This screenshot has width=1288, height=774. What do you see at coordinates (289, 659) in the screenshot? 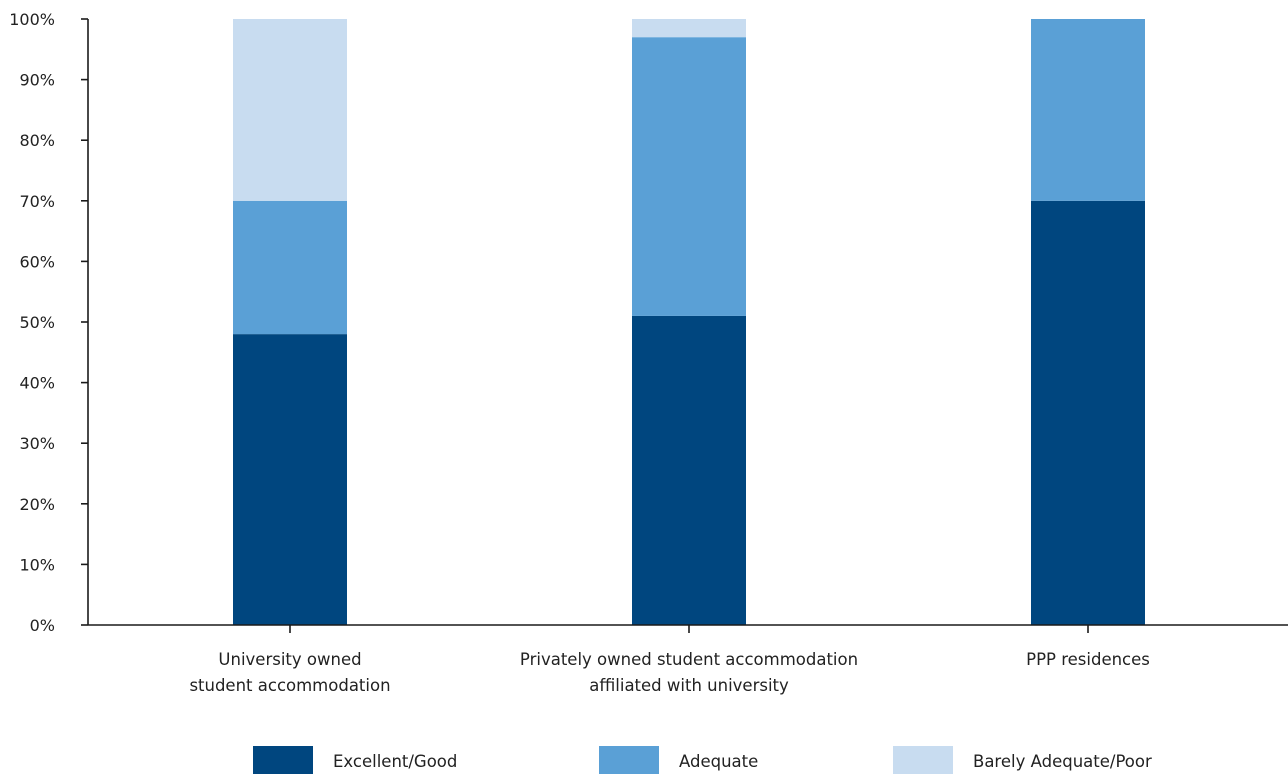
I see `x-category-label: University owned` at bounding box center [289, 659].